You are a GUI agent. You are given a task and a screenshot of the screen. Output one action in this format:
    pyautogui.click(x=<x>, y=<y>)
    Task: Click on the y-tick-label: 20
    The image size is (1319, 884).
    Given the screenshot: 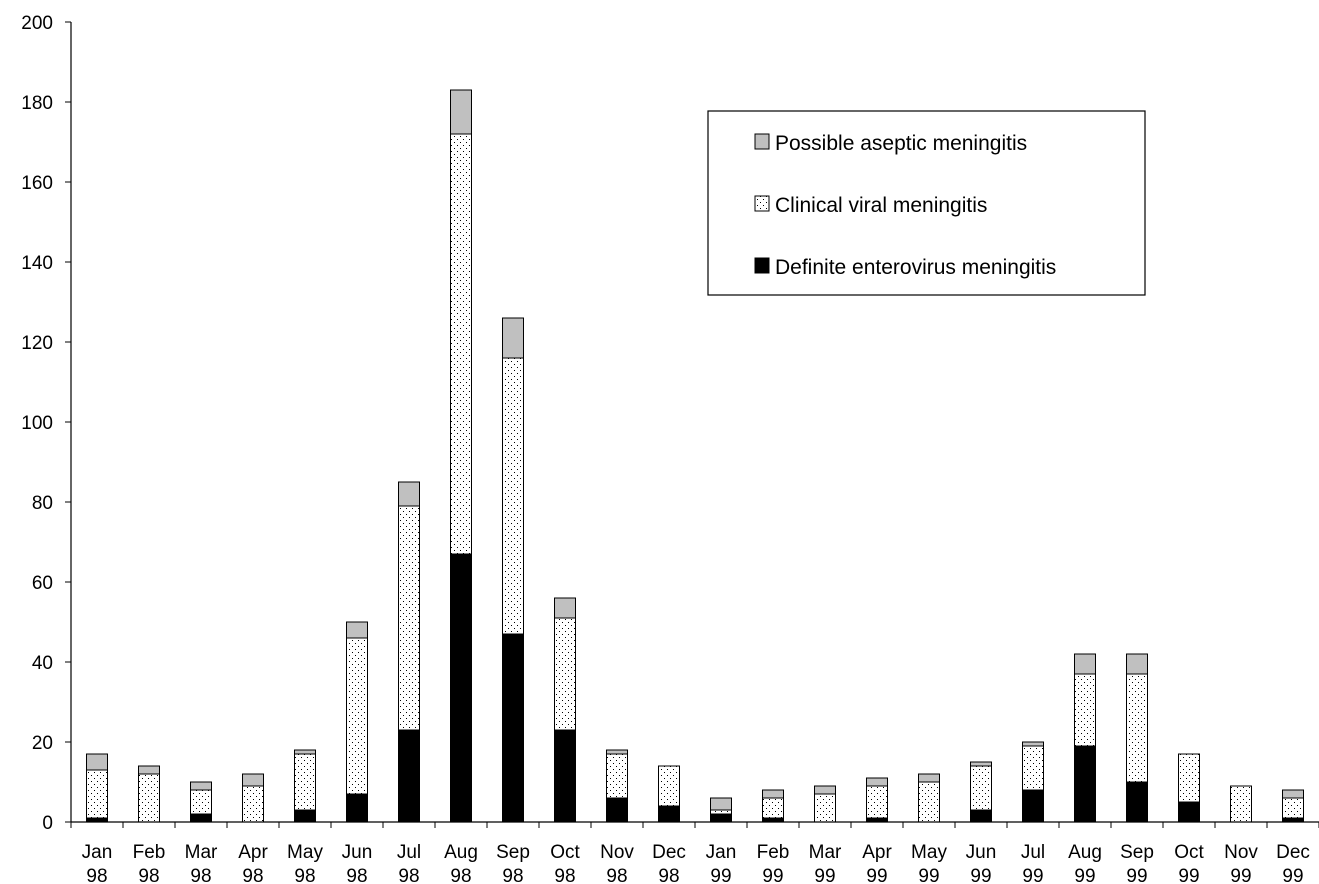 What is the action you would take?
    pyautogui.click(x=42, y=743)
    